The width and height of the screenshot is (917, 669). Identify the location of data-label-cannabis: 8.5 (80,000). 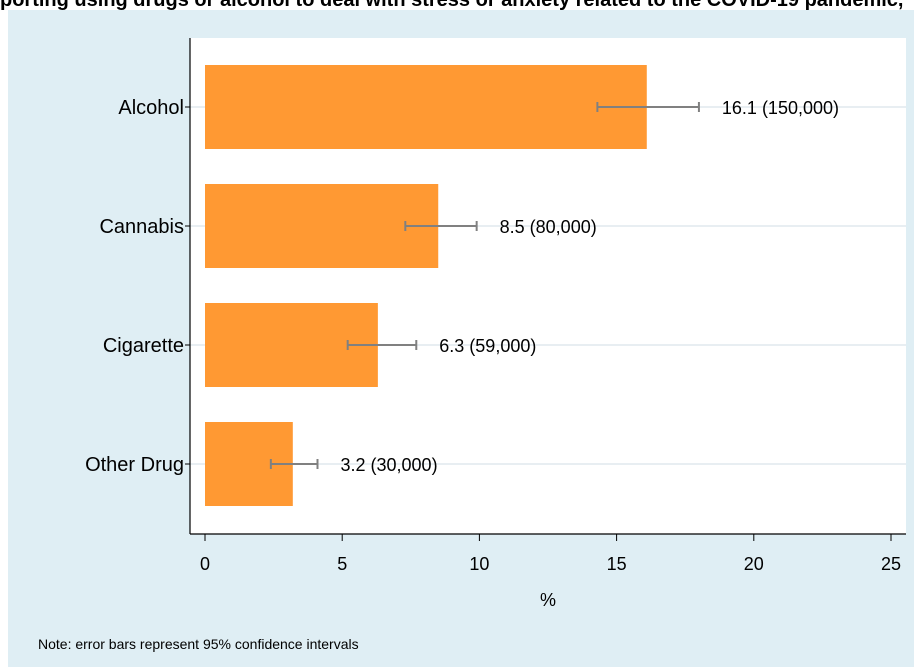
(548, 227).